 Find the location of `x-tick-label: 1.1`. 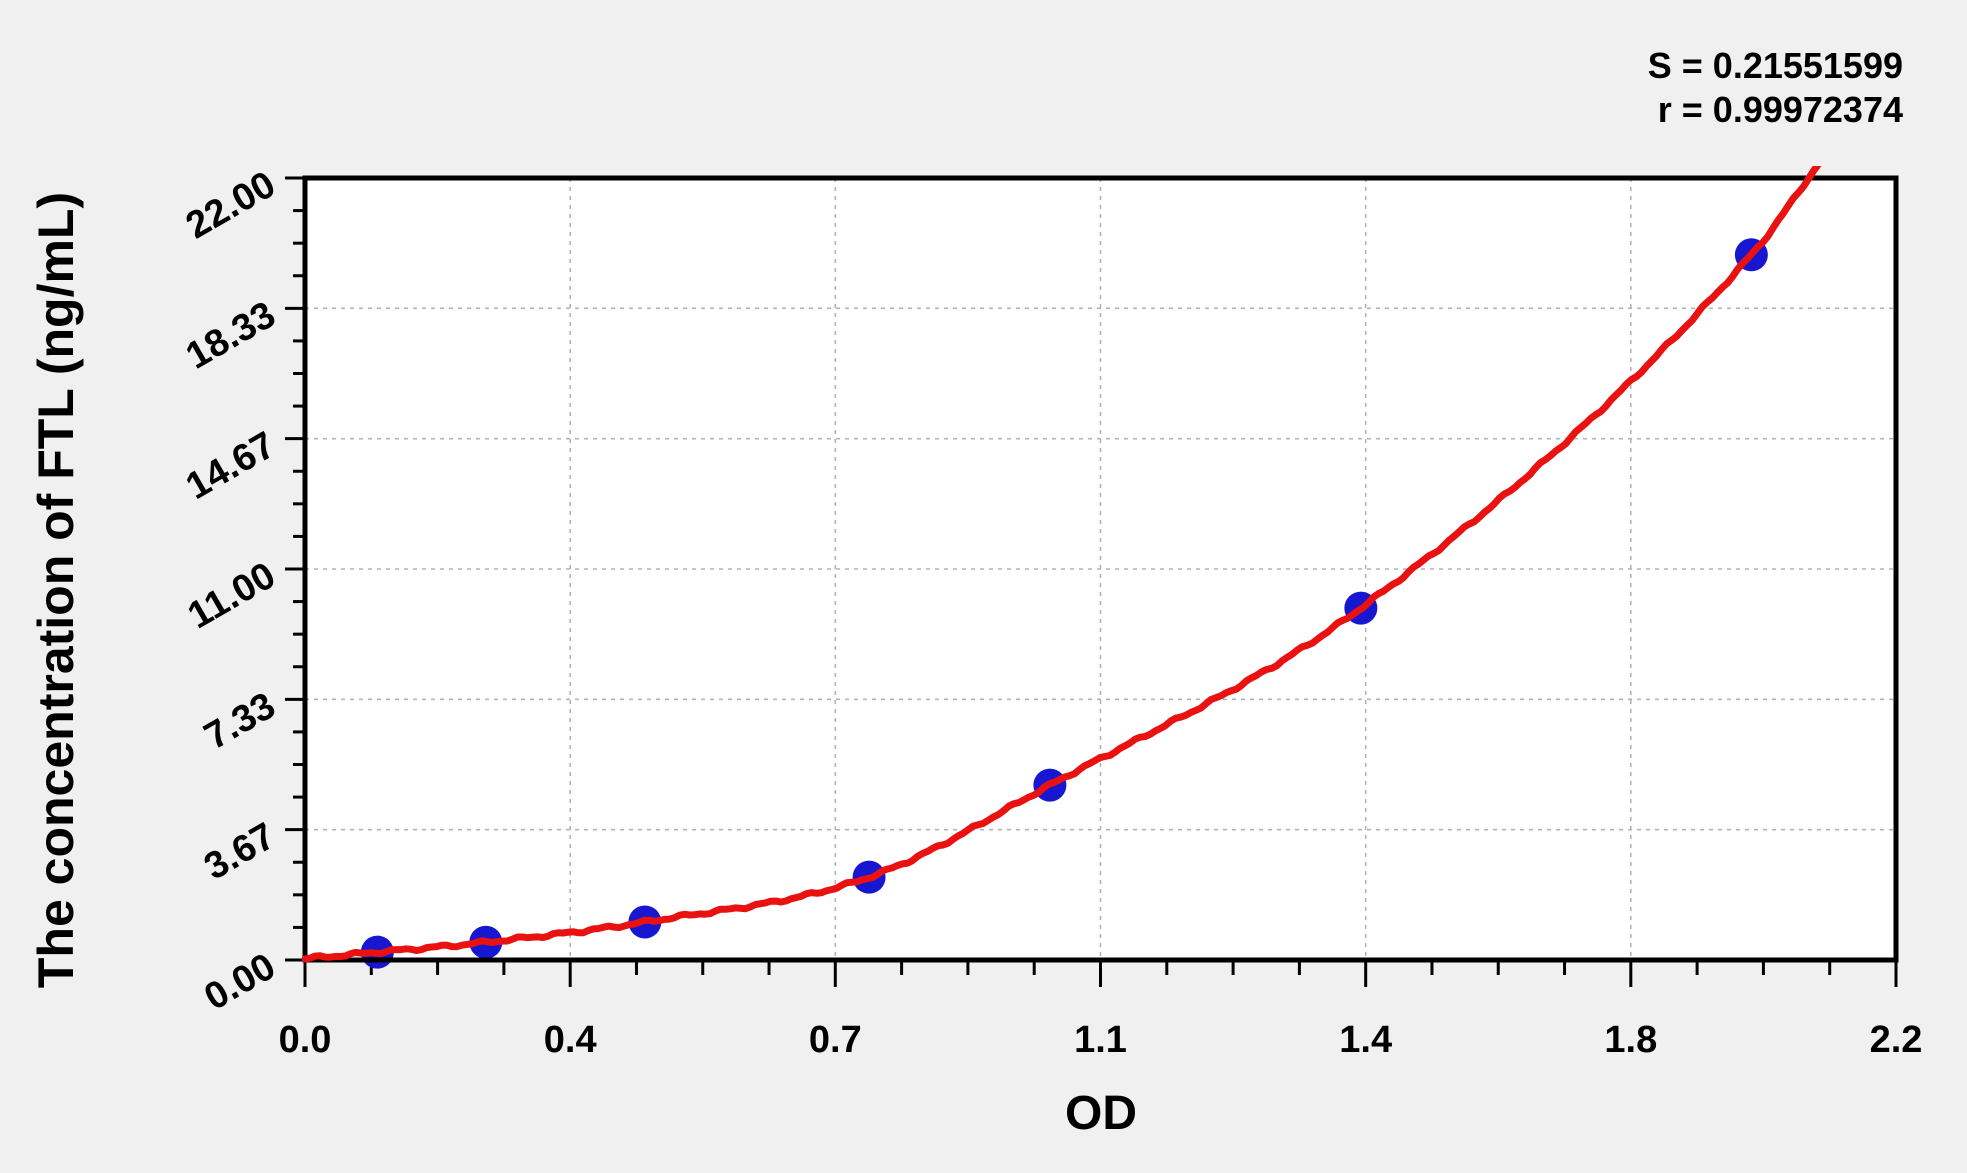

x-tick-label: 1.1 is located at coordinates (1100, 1040).